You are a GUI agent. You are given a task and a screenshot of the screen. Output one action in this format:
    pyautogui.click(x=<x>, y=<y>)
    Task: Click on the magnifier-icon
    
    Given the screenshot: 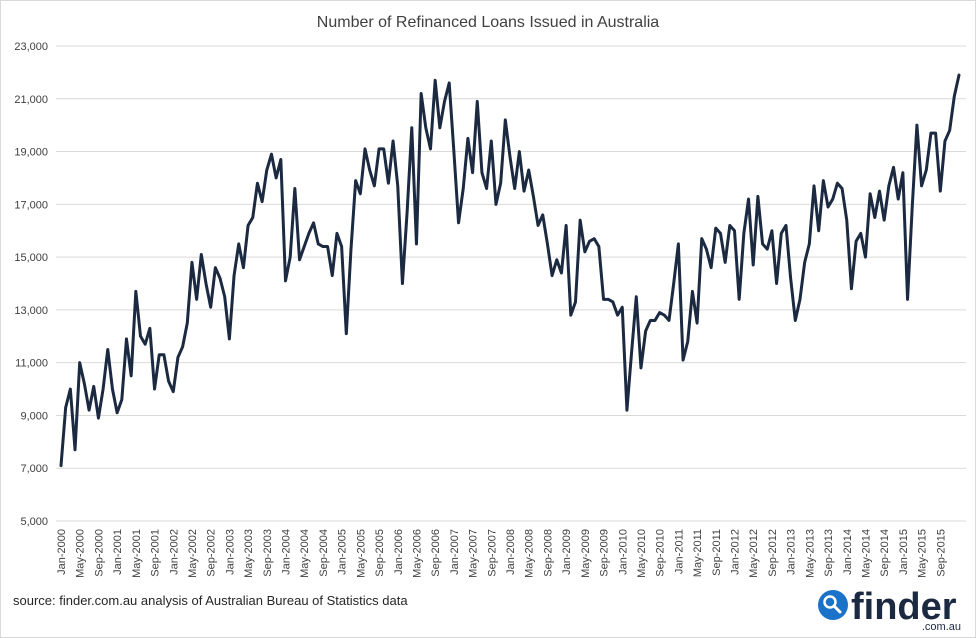 What is the action you would take?
    pyautogui.click(x=833, y=605)
    